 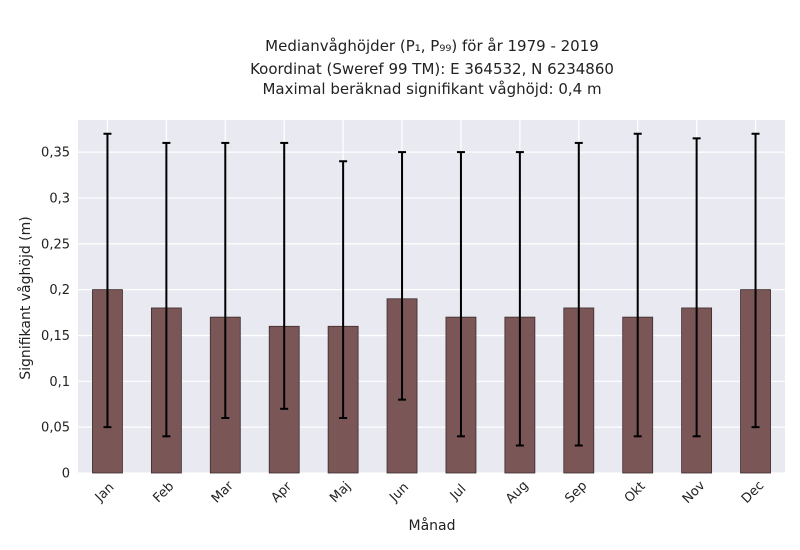 I want to click on x-tick-label-feb: Feb, so click(x=163, y=492).